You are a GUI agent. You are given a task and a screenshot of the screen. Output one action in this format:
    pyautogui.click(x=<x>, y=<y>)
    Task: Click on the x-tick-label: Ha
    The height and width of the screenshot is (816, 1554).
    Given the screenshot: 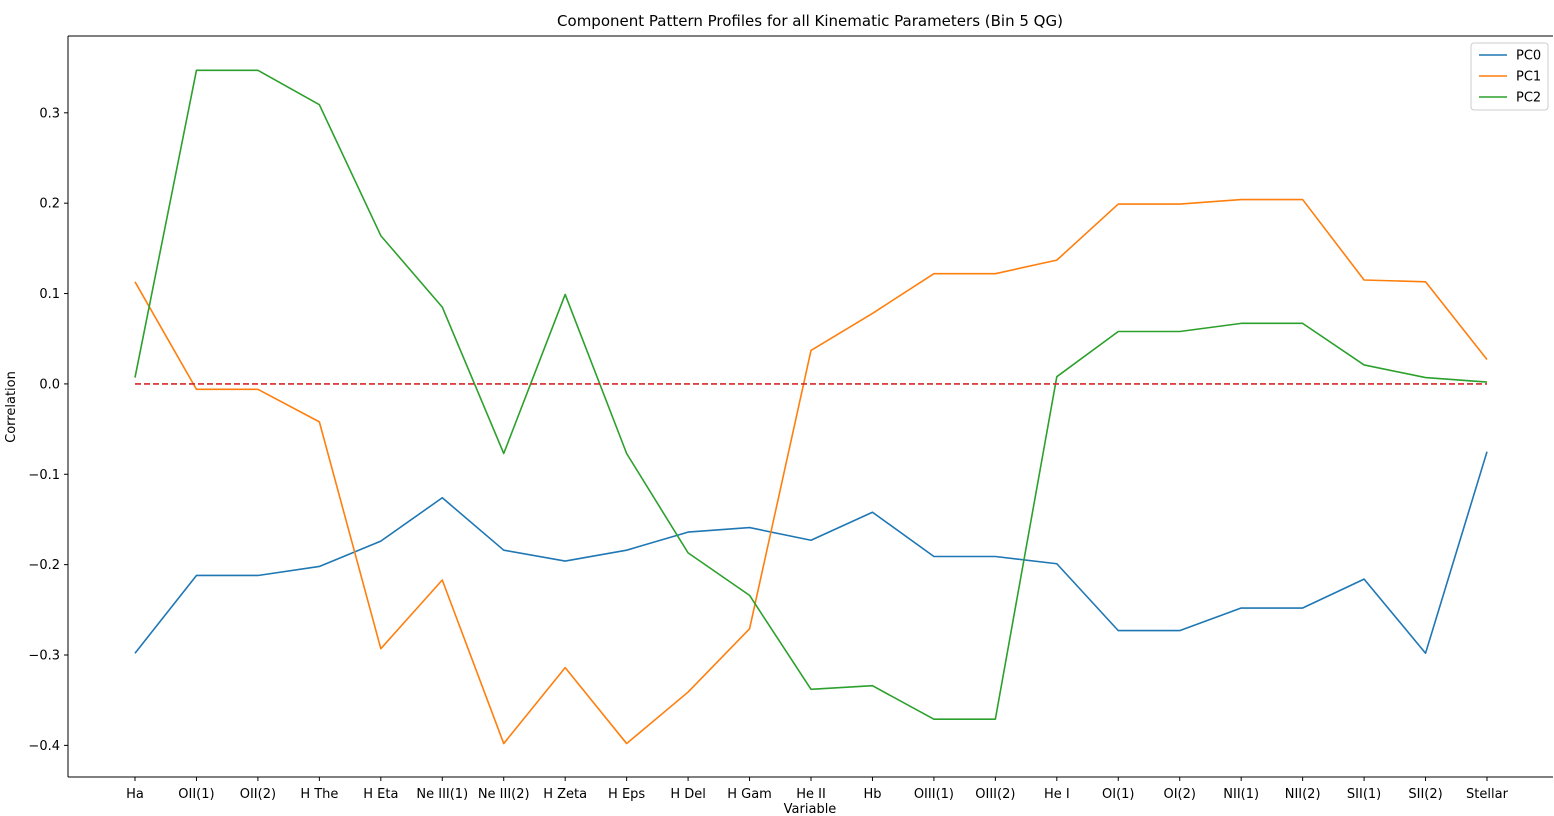 What is the action you would take?
    pyautogui.click(x=135, y=794)
    